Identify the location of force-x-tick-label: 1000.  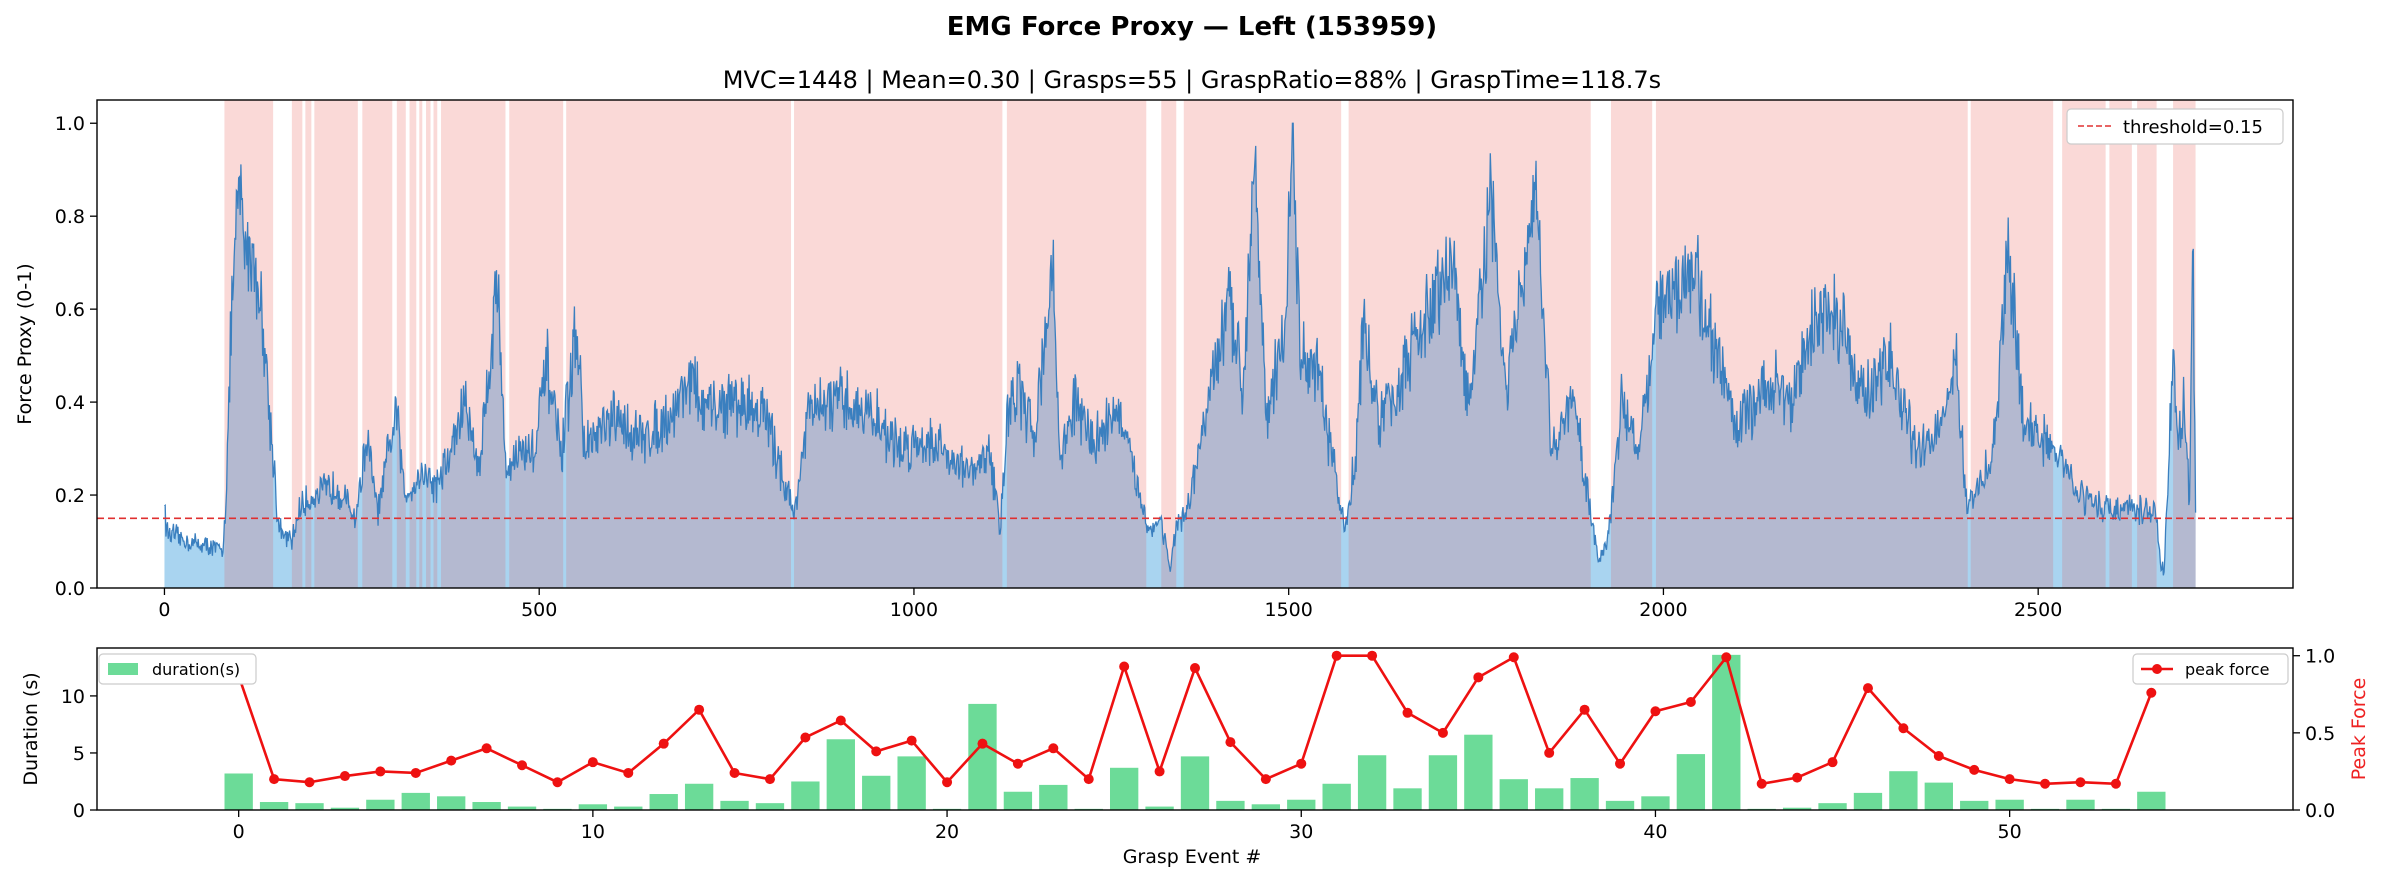
(914, 610).